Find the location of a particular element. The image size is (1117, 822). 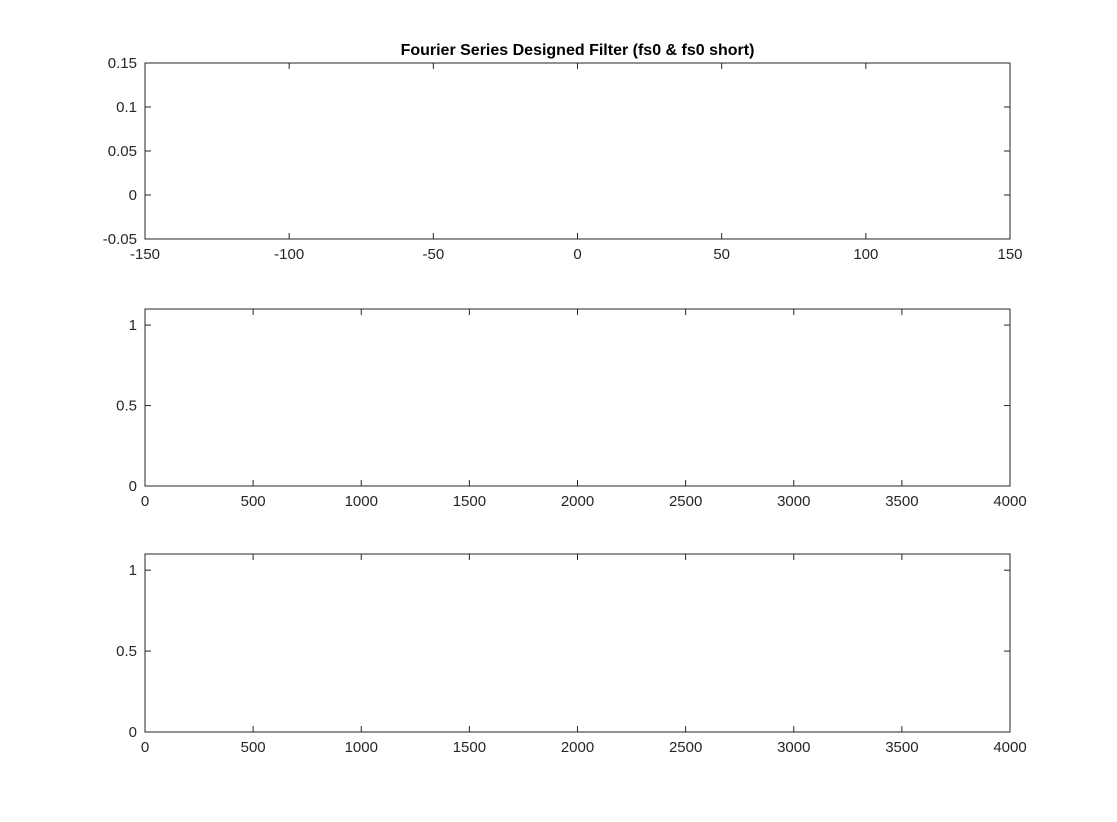

y-tick-label: -0.05 is located at coordinates (120, 239).